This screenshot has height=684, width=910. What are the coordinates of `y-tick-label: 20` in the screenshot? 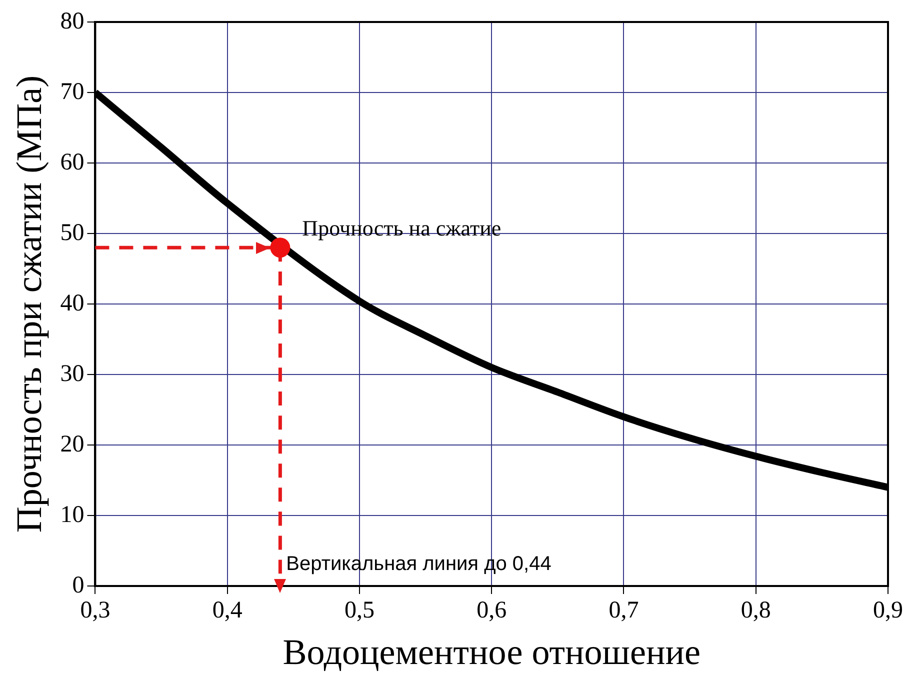 It's located at (72, 444).